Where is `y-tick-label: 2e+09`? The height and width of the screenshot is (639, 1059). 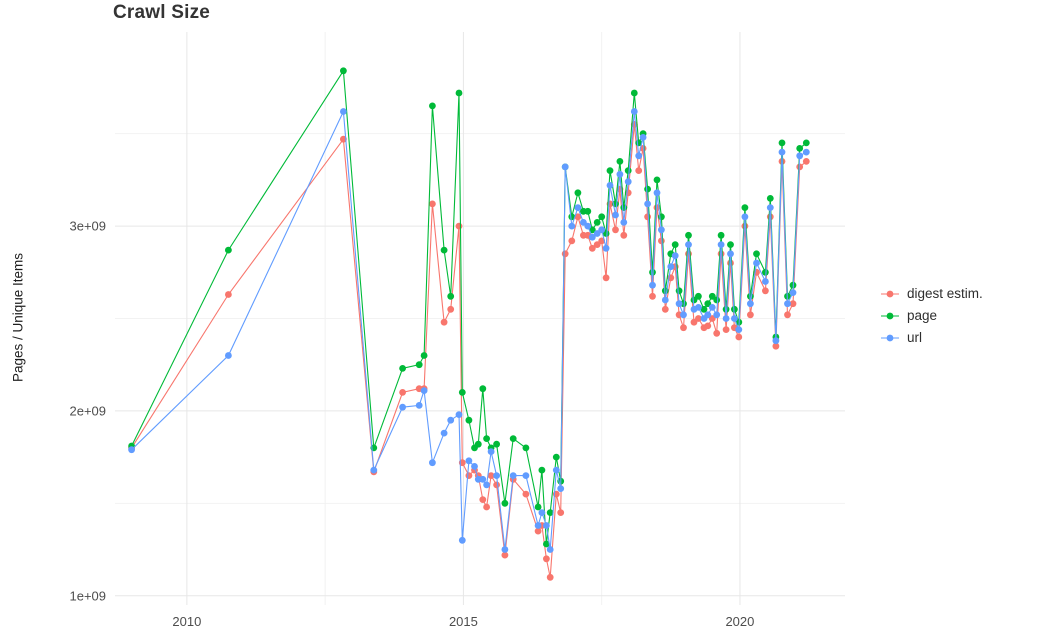
y-tick-label: 2e+09 is located at coordinates (87, 410).